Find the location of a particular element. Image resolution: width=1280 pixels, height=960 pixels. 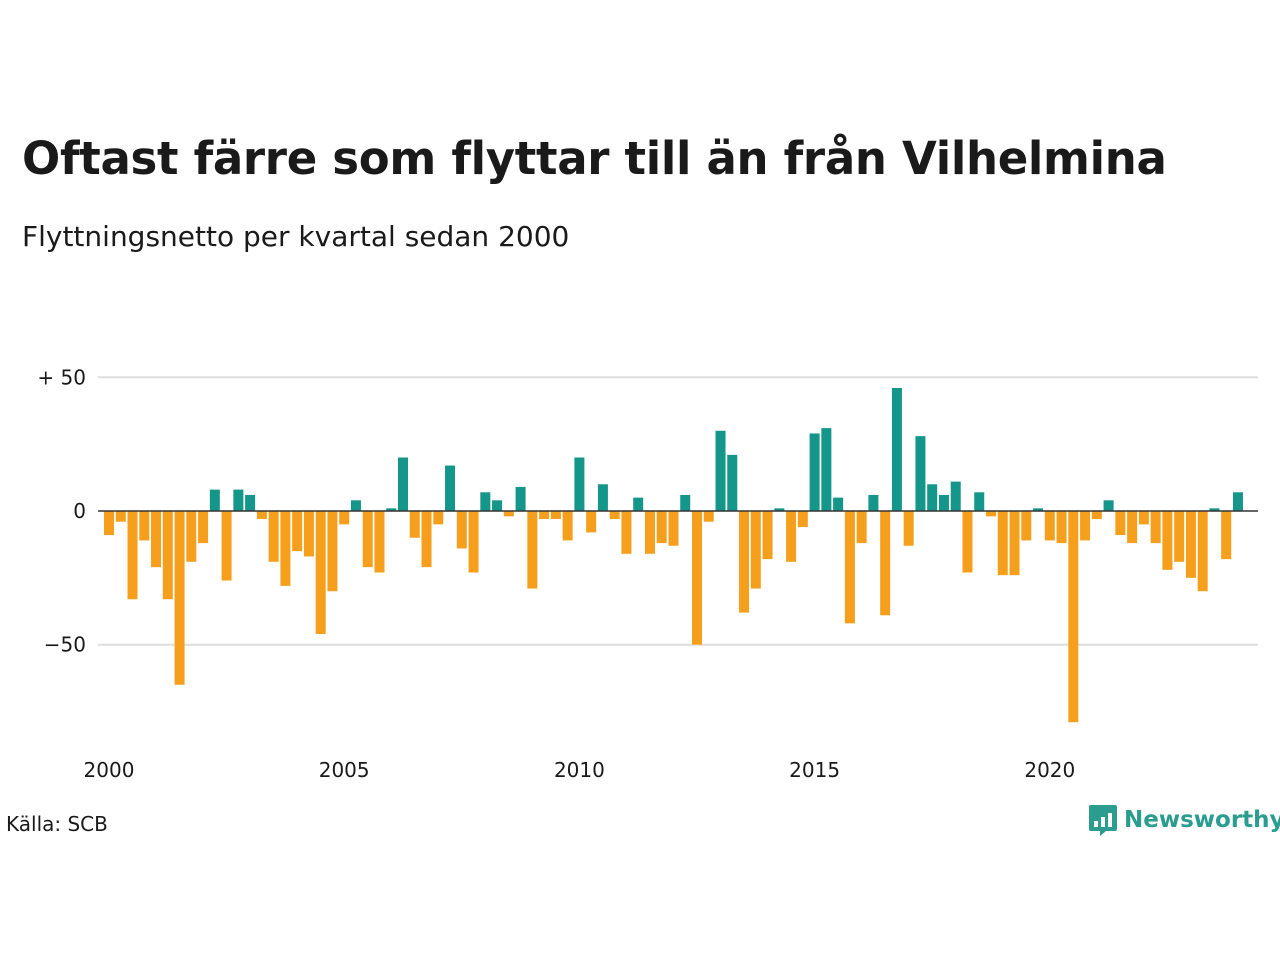

newsworthy-logo-icon is located at coordinates (1103, 820).